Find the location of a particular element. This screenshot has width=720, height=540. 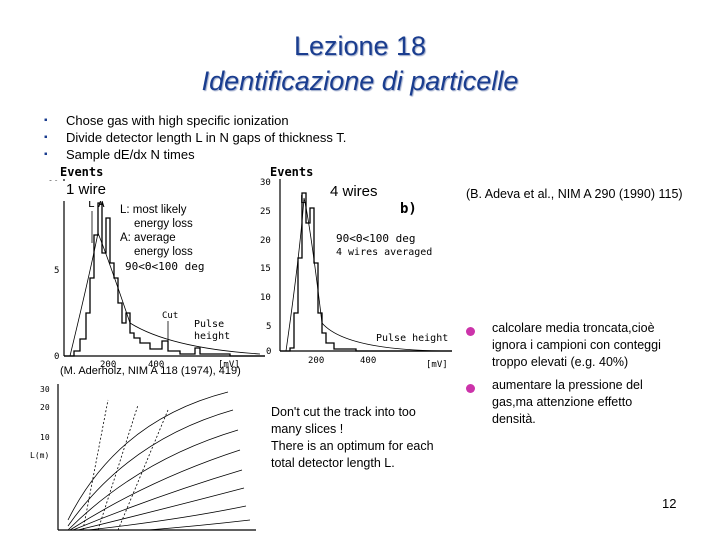

page-subtitle: Identificazione di particelle is located at coordinates (360, 81).